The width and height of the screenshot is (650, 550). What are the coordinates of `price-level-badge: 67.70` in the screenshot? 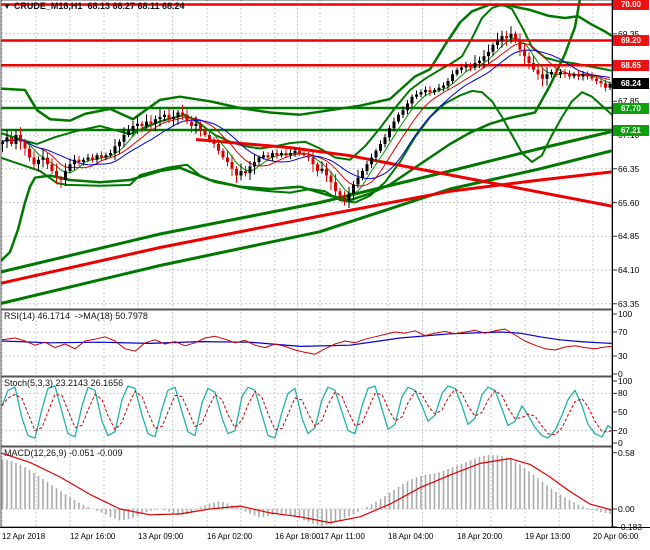 It's located at (631, 108).